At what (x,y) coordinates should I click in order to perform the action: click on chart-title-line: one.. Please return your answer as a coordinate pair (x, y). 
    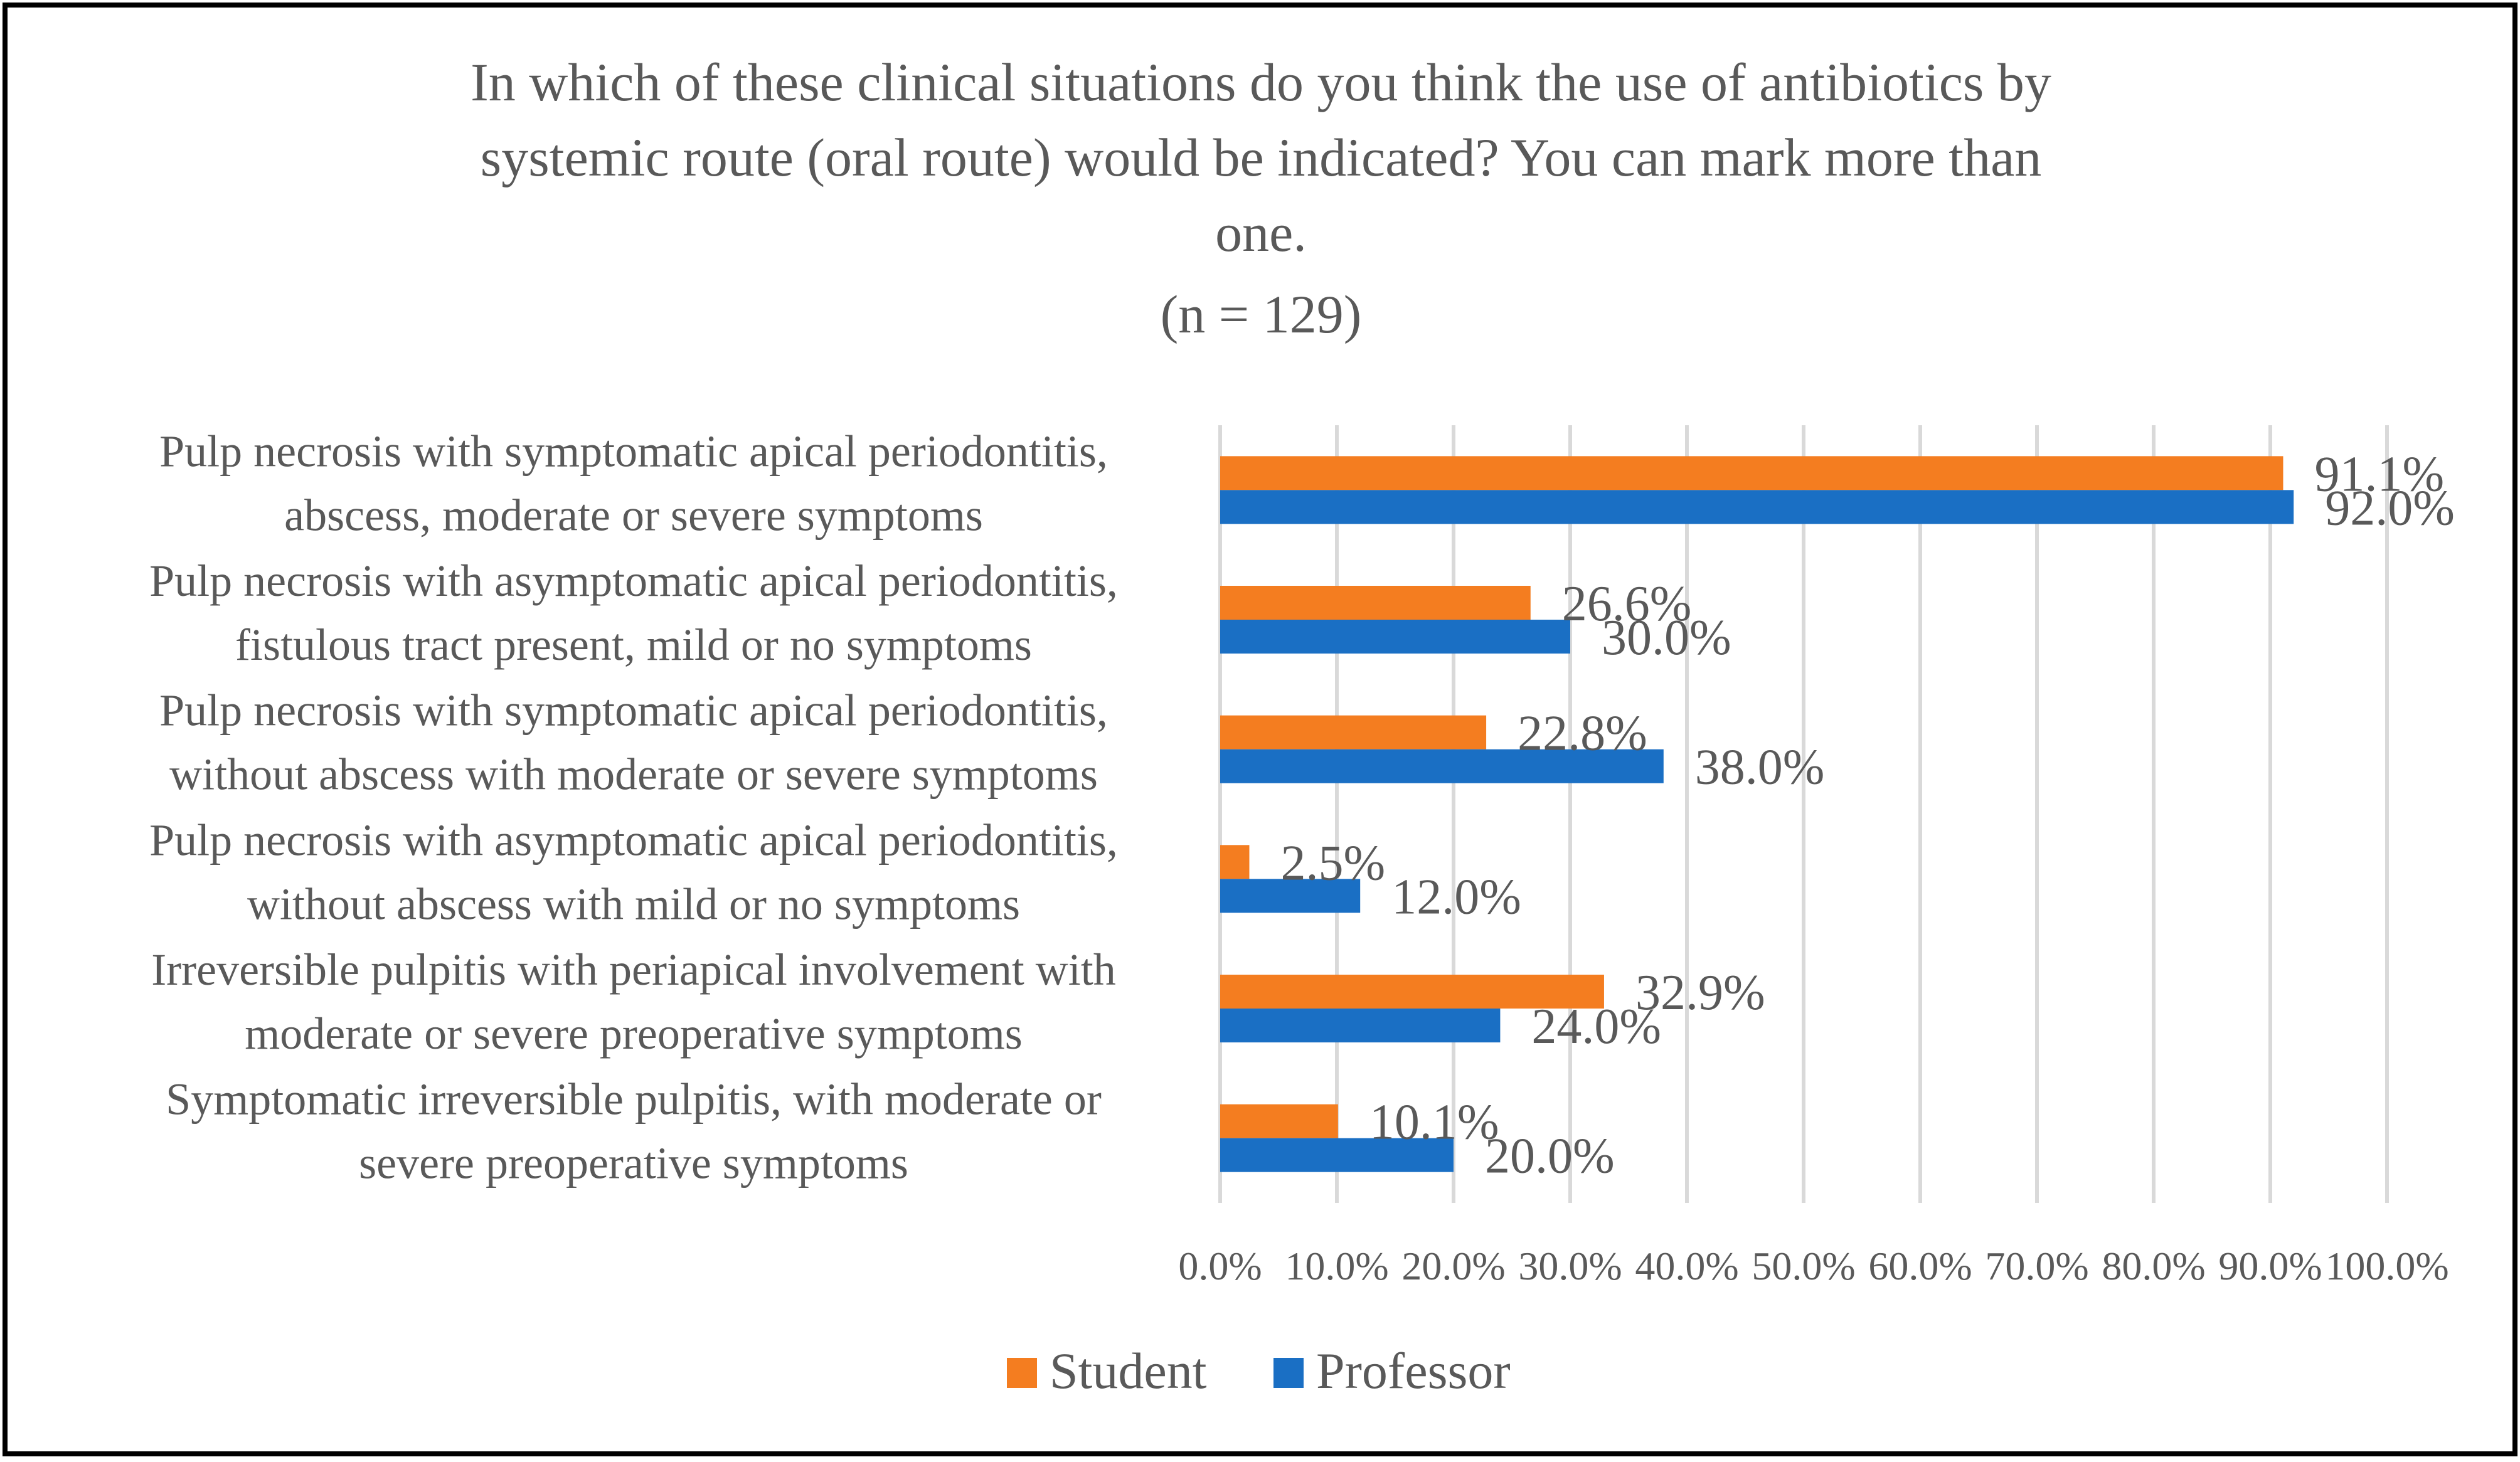
    Looking at the image, I should click on (1261, 233).